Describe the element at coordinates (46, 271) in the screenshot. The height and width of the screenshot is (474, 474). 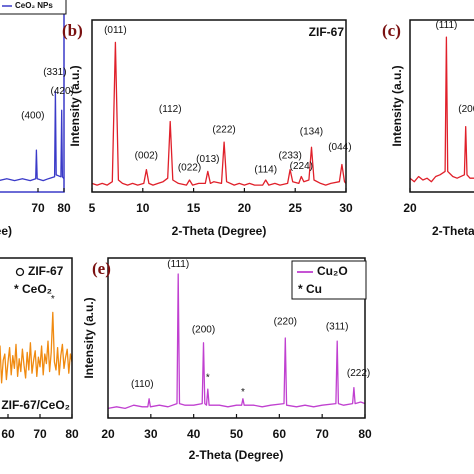
I see `legend-note: ZIF-67` at that location.